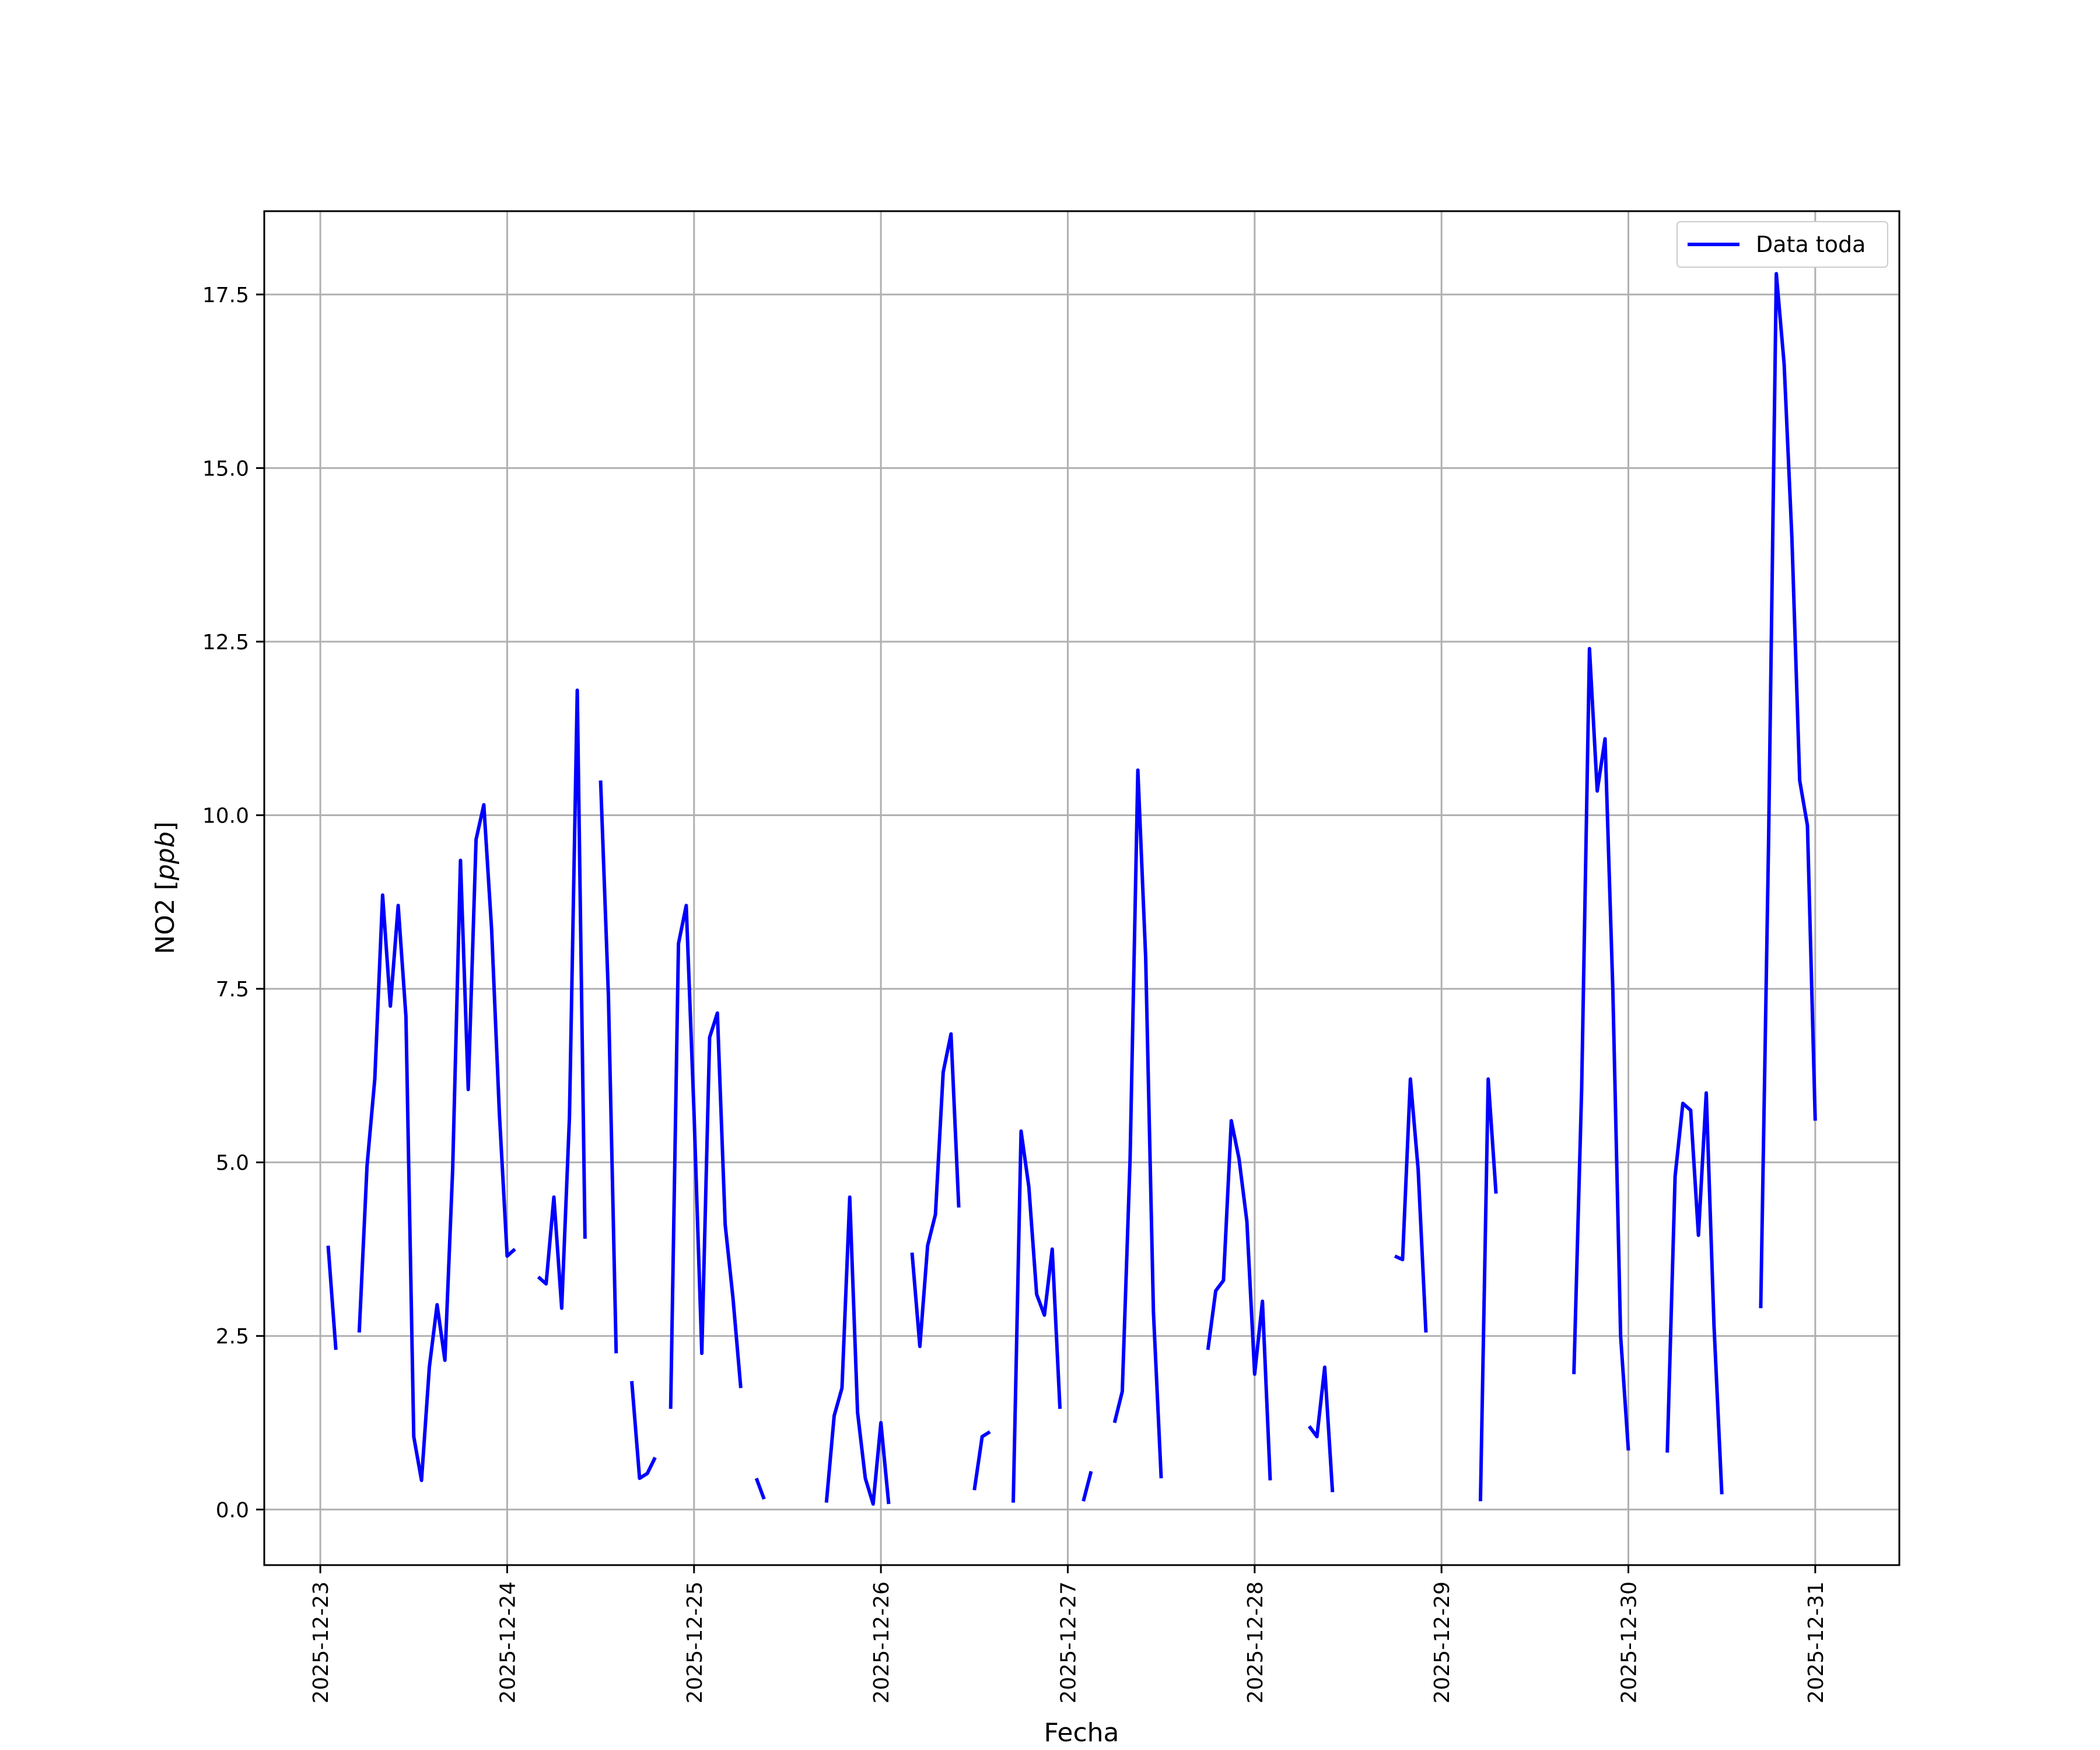  Describe the element at coordinates (225, 816) in the screenshot. I see `y-tick-label: 10.0` at that location.